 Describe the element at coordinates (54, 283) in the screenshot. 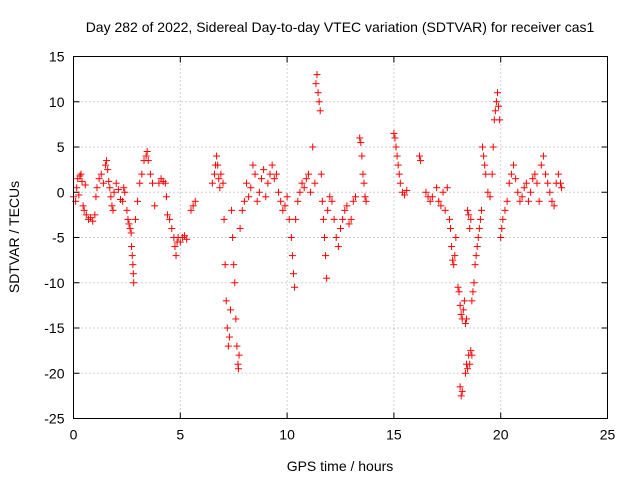

I see `y-tick-label: -10` at that location.